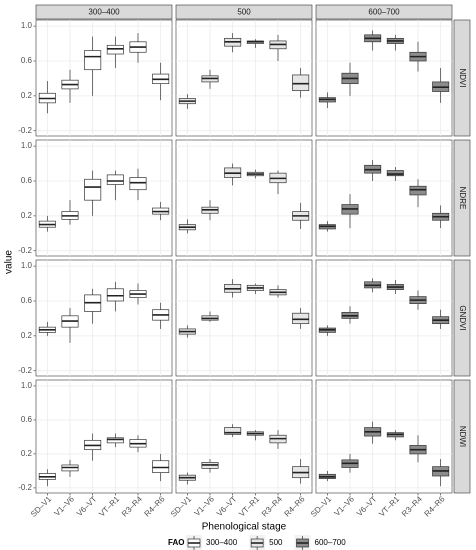  Describe the element at coordinates (176, 542) in the screenshot. I see `legend-title: FAO` at that location.